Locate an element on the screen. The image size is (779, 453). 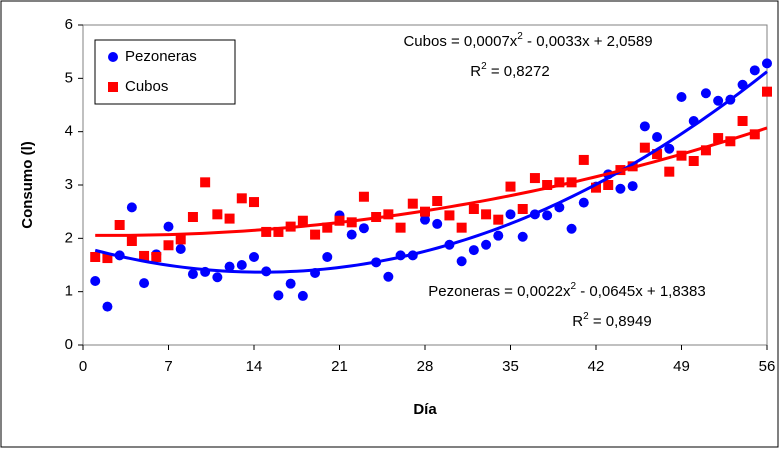
trendline-equation: Pezoneras = 0,0022x2 - 0,0645x + 1,8383 is located at coordinates (566, 290).